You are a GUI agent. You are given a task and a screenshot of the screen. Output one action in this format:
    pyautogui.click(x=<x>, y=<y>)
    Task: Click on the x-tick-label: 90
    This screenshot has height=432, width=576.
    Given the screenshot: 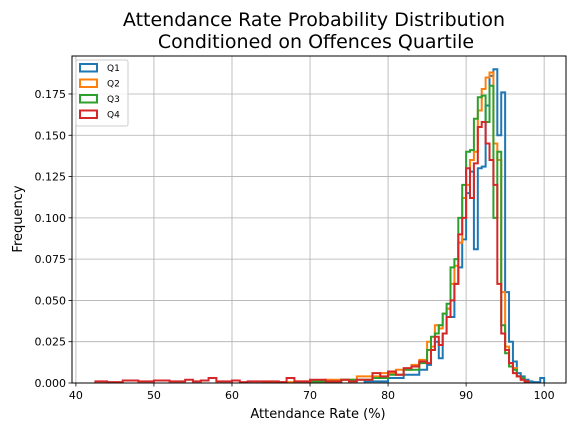 What is the action you would take?
    pyautogui.click(x=466, y=395)
    